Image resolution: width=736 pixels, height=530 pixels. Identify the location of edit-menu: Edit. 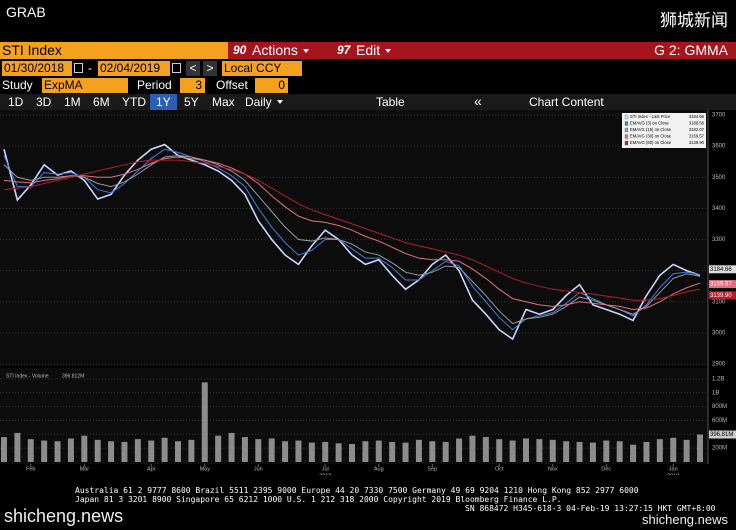
(373, 50).